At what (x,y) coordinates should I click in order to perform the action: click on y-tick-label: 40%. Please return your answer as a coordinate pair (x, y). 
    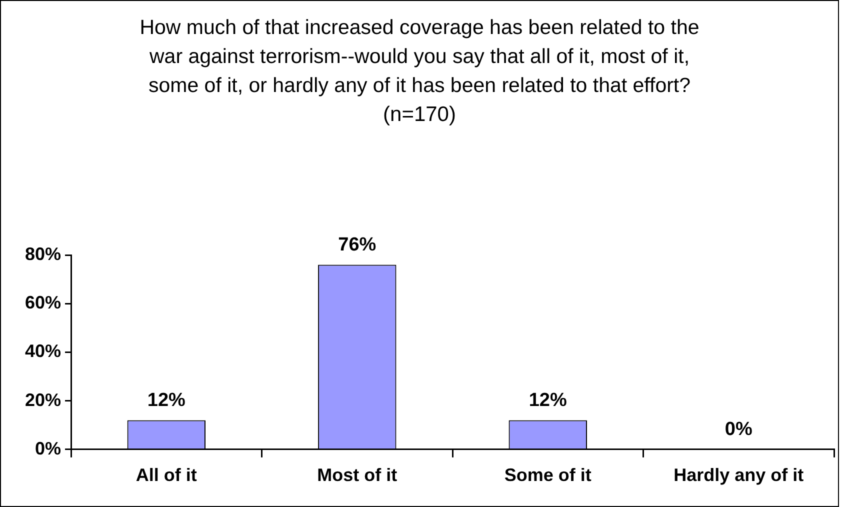
    Looking at the image, I should click on (43, 351).